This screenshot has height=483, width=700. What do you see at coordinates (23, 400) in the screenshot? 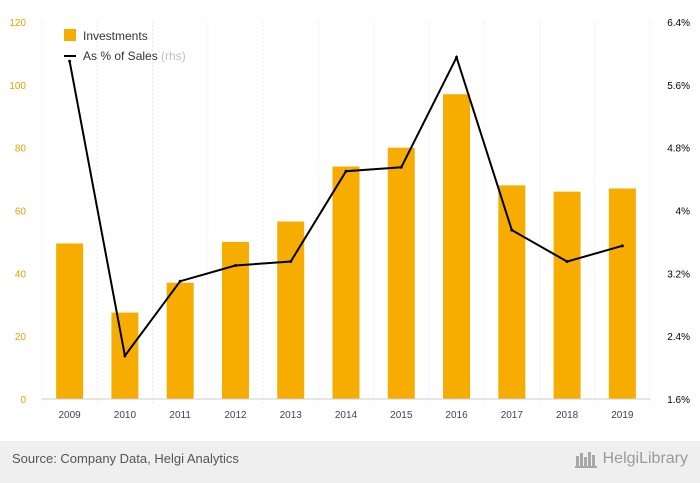
I see `y-left-tick-label: 0` at bounding box center [23, 400].